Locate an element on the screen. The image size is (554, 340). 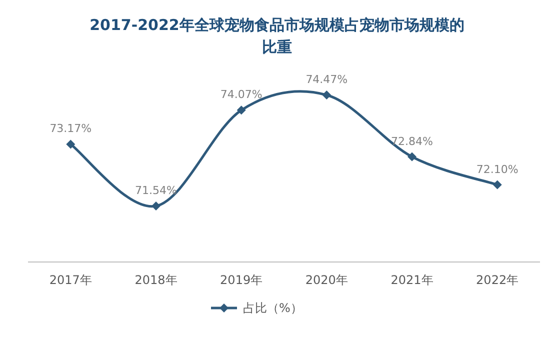
x-tick-label: 2022年 is located at coordinates (497, 280).